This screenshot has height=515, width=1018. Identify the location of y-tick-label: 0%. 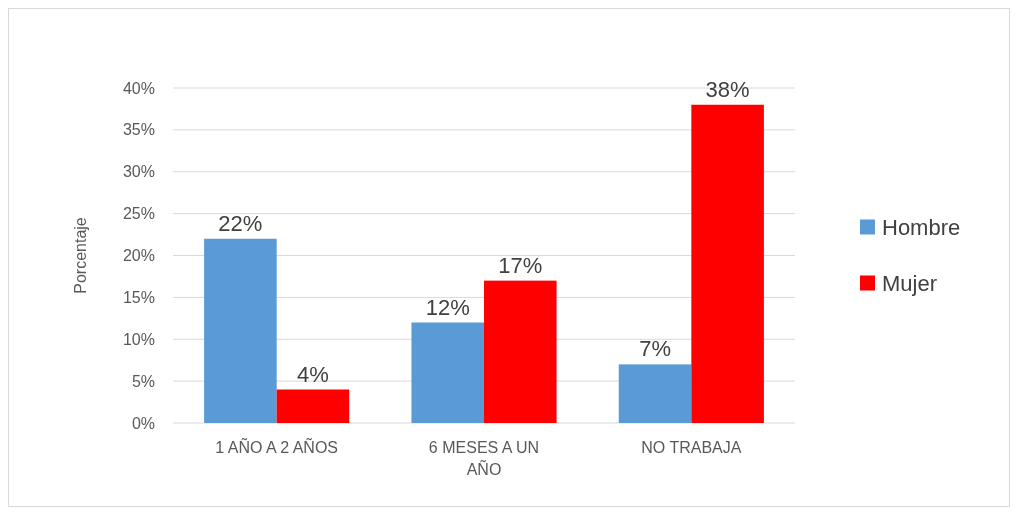
(143, 423).